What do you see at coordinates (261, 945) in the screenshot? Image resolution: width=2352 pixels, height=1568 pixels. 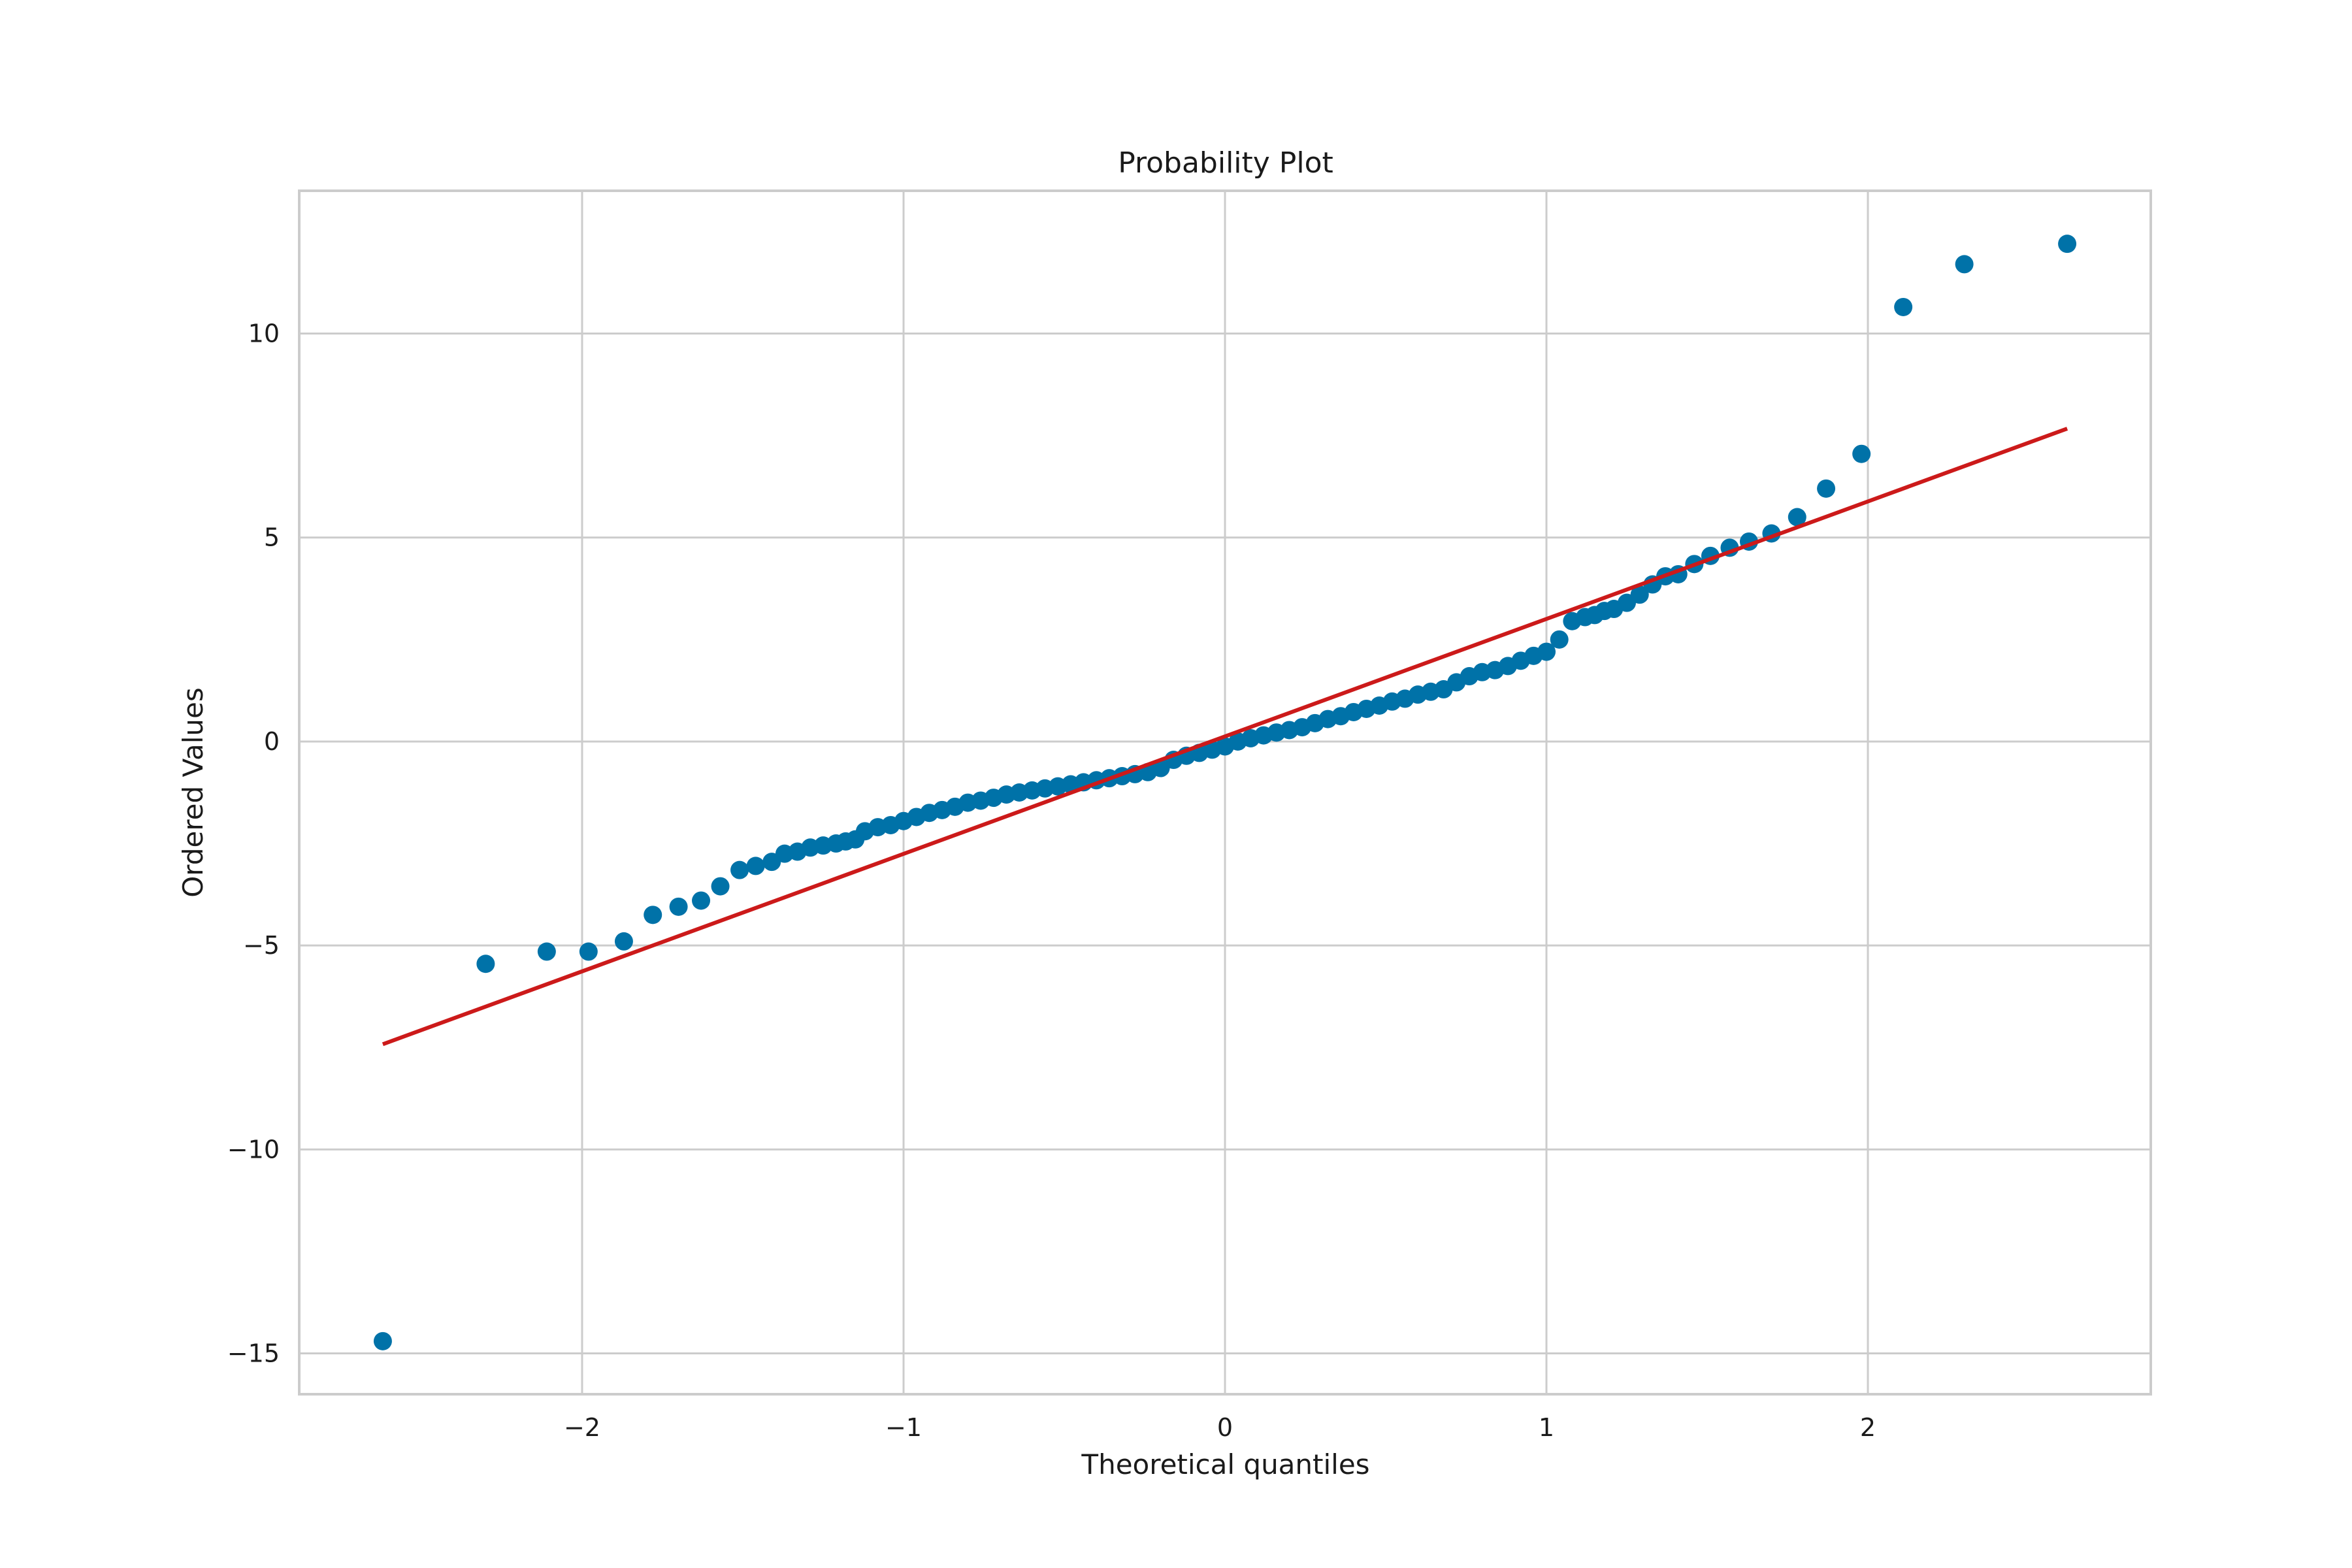 I see `y-tick-label: −5` at bounding box center [261, 945].